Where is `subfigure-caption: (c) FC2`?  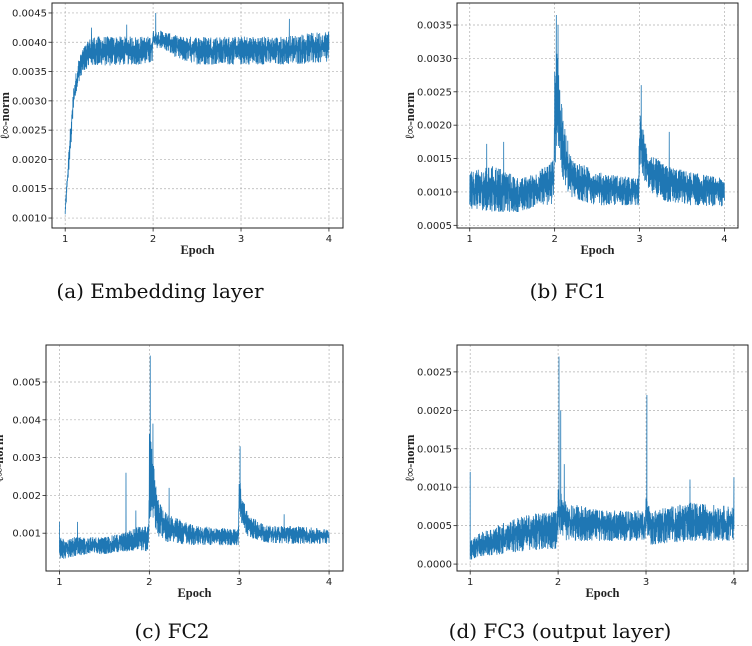
subfigure-caption: (c) FC2 is located at coordinates (171, 631).